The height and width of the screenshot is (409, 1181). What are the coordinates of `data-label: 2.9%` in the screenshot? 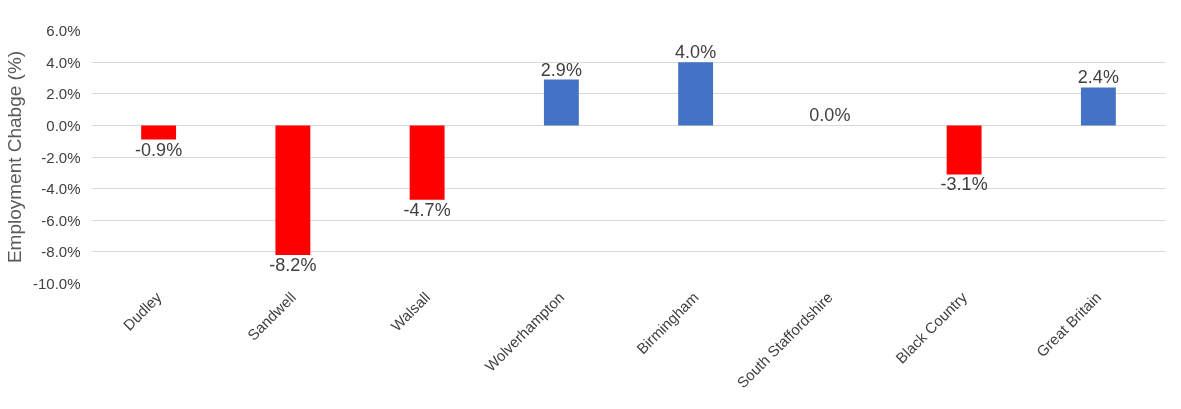 It's located at (561, 69).